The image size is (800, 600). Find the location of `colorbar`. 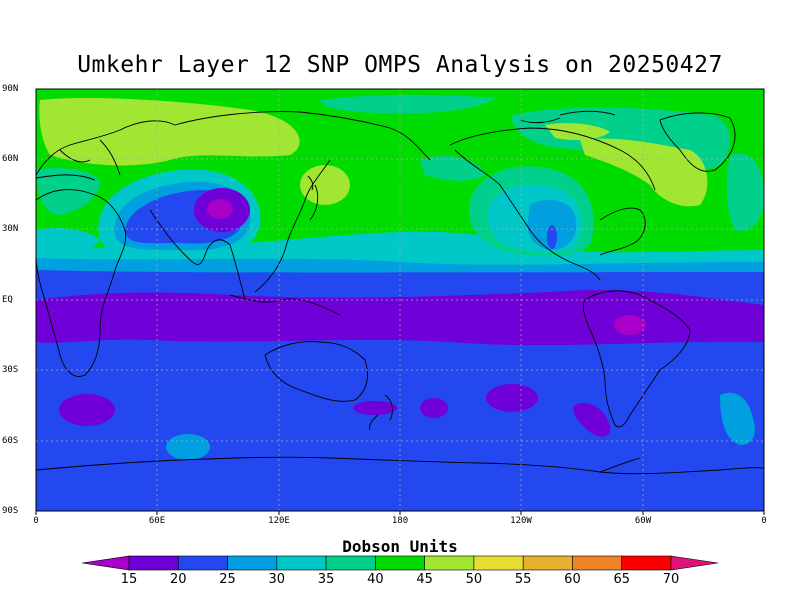

colorbar is located at coordinates (400, 563).